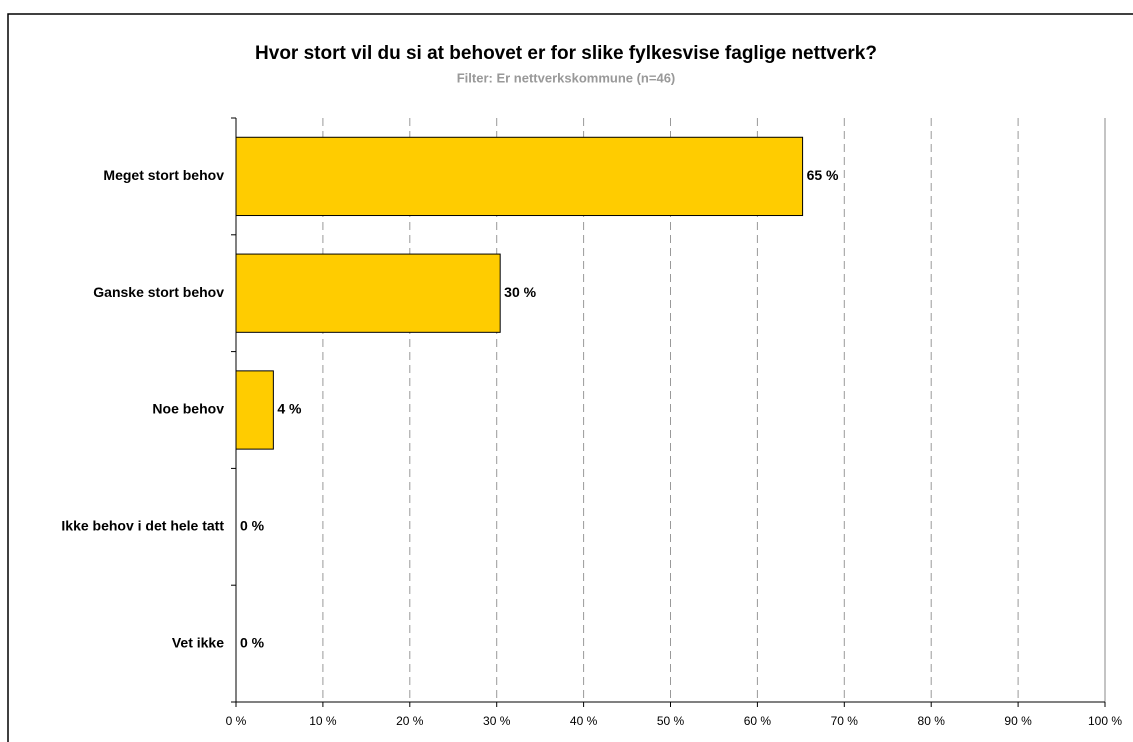 The width and height of the screenshot is (1133, 742). Describe the element at coordinates (1105, 721) in the screenshot. I see `x-tick-label: 100 %` at that location.